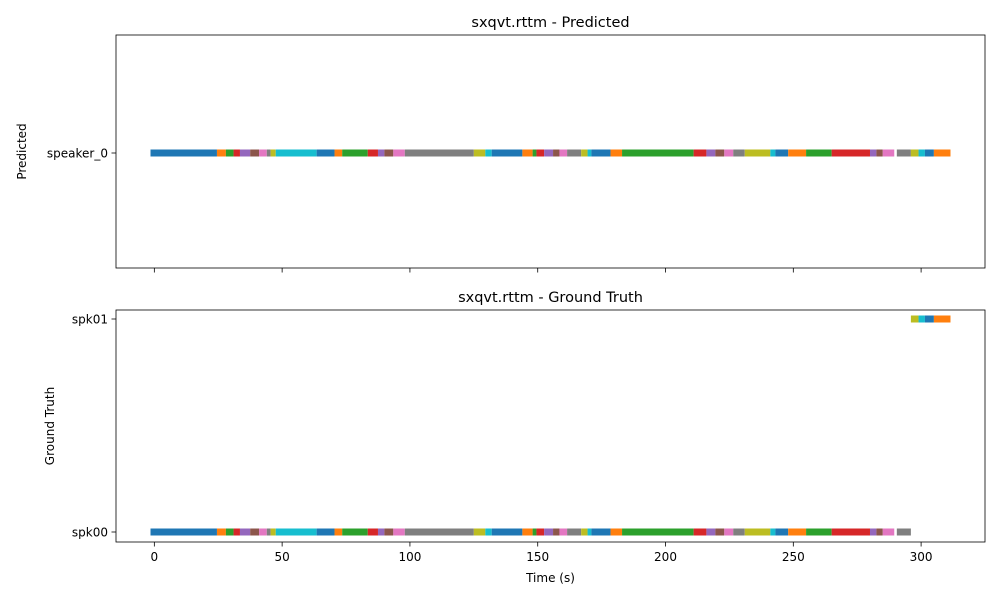  Describe the element at coordinates (90, 533) in the screenshot. I see `y-tick-label-spk00: spk00` at that location.